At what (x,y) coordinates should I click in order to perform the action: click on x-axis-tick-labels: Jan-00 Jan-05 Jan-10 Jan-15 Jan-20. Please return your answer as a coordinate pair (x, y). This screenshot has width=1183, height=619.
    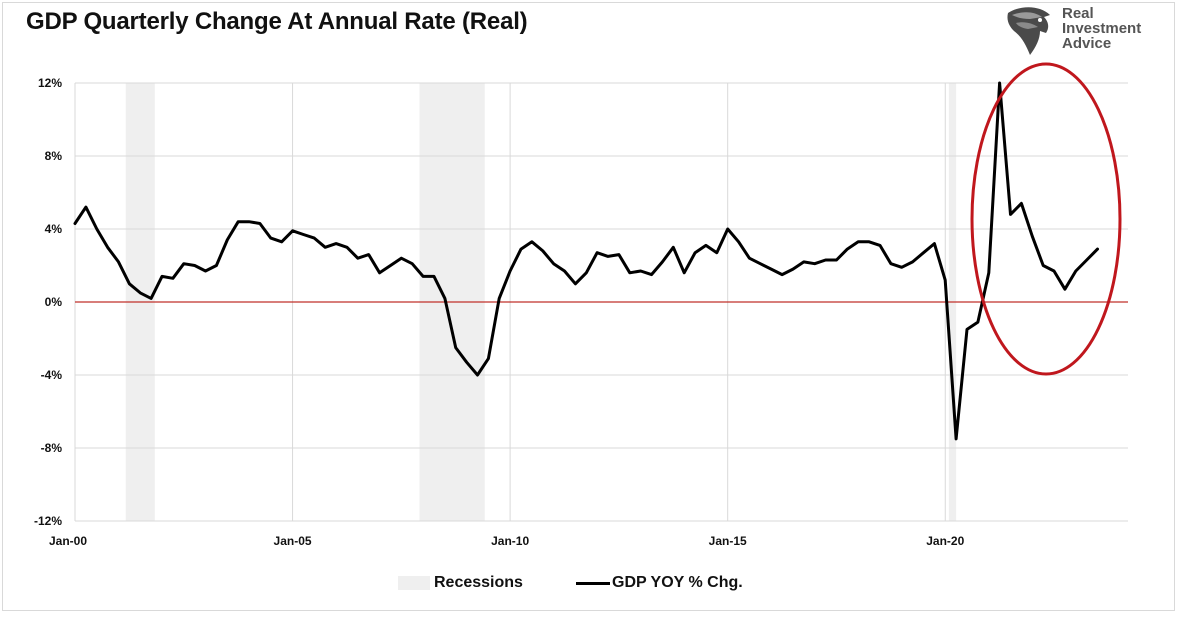
    Looking at the image, I should click on (507, 541).